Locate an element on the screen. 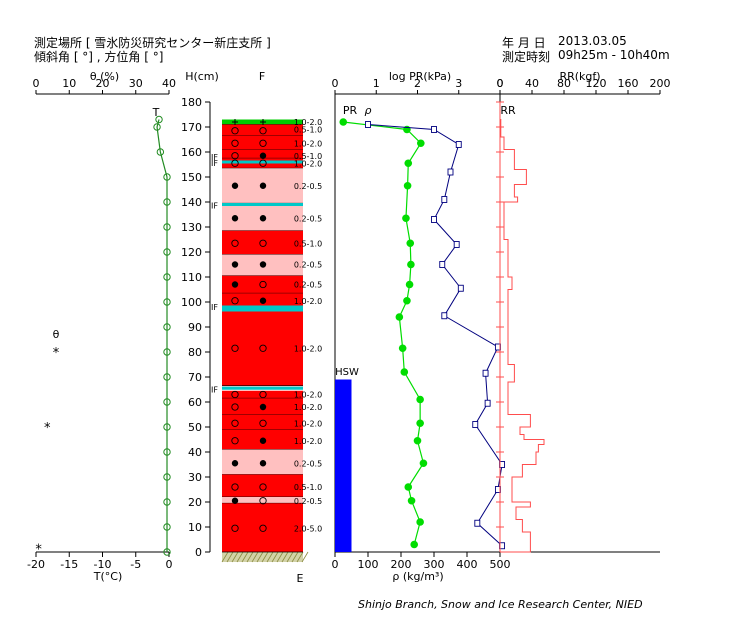  rr-axis-label: RR(kgf) is located at coordinates (579, 76).